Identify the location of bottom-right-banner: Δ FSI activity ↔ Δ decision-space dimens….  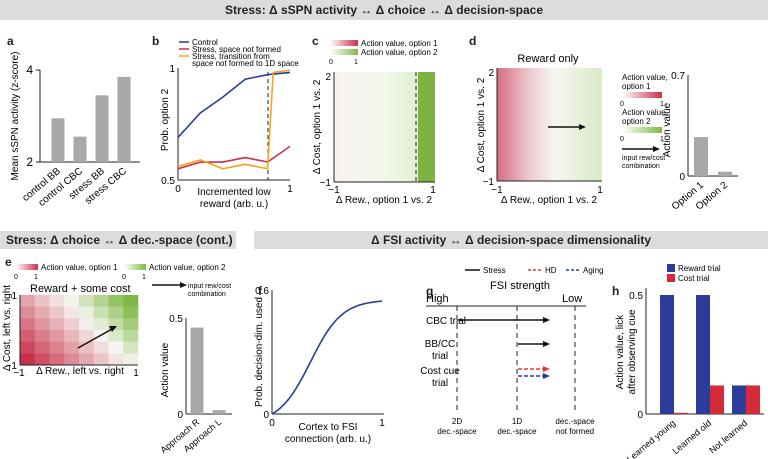
(511, 240).